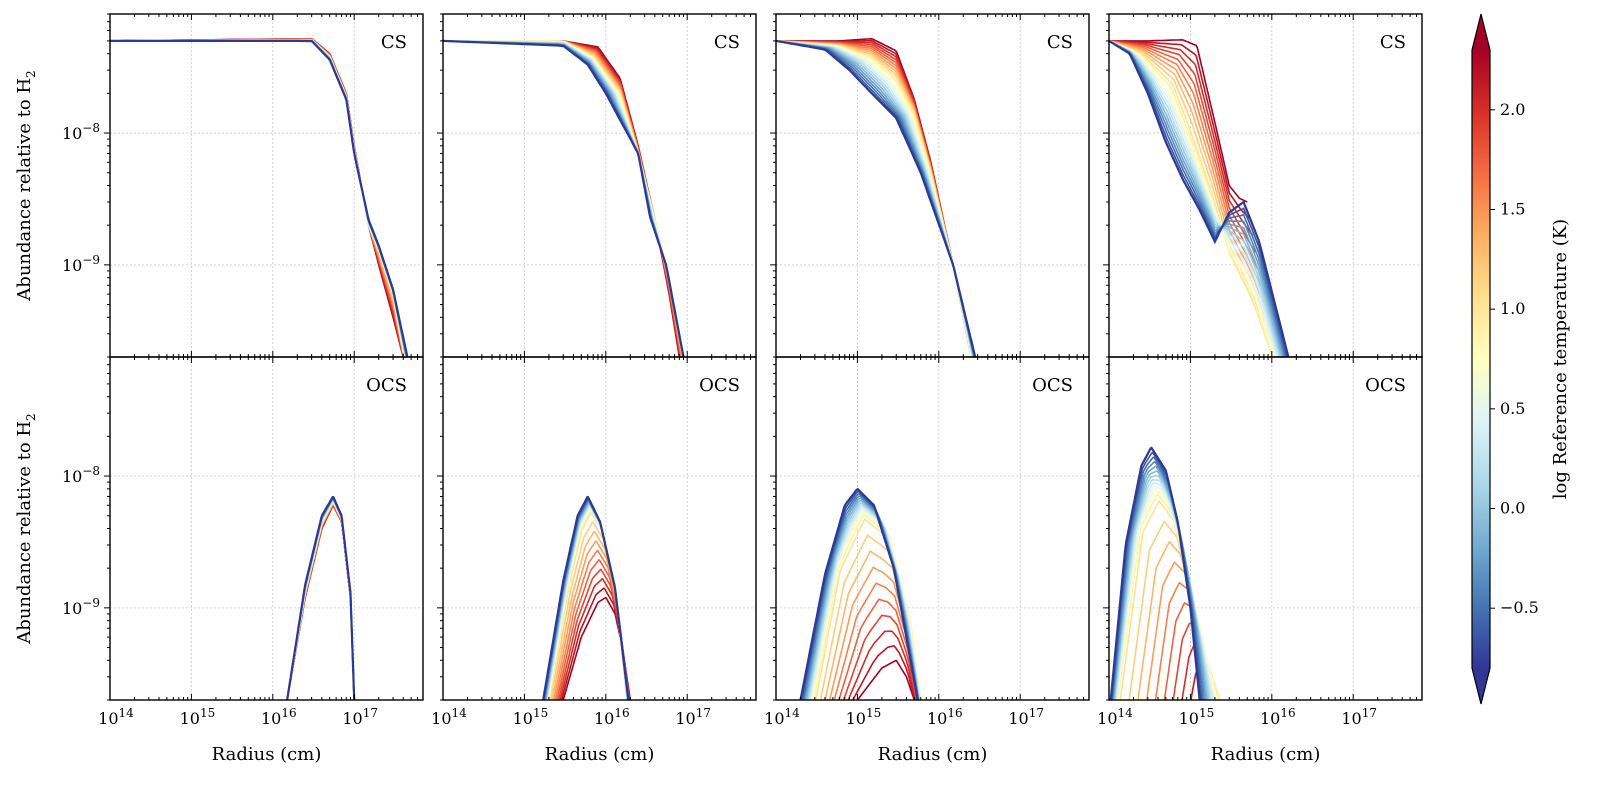 The image size is (1600, 800). I want to click on curve-logT-1.31, so click(257, 196).